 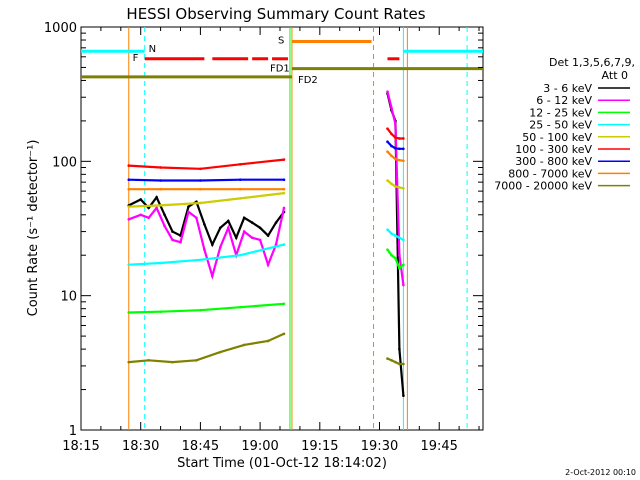 I want to click on flag-label-s: S, so click(x=281, y=40).